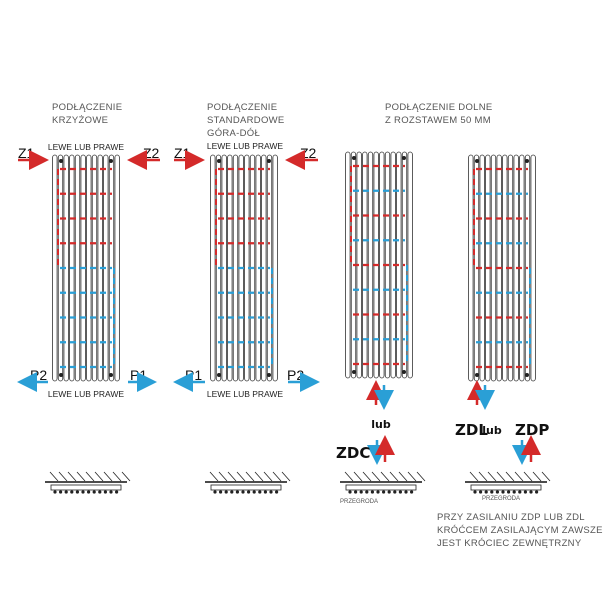 This screenshot has width=616, height=616. I want to click on title-cross-connection: PODŁĄCZENIE KRZYŻOWE, so click(87, 114).